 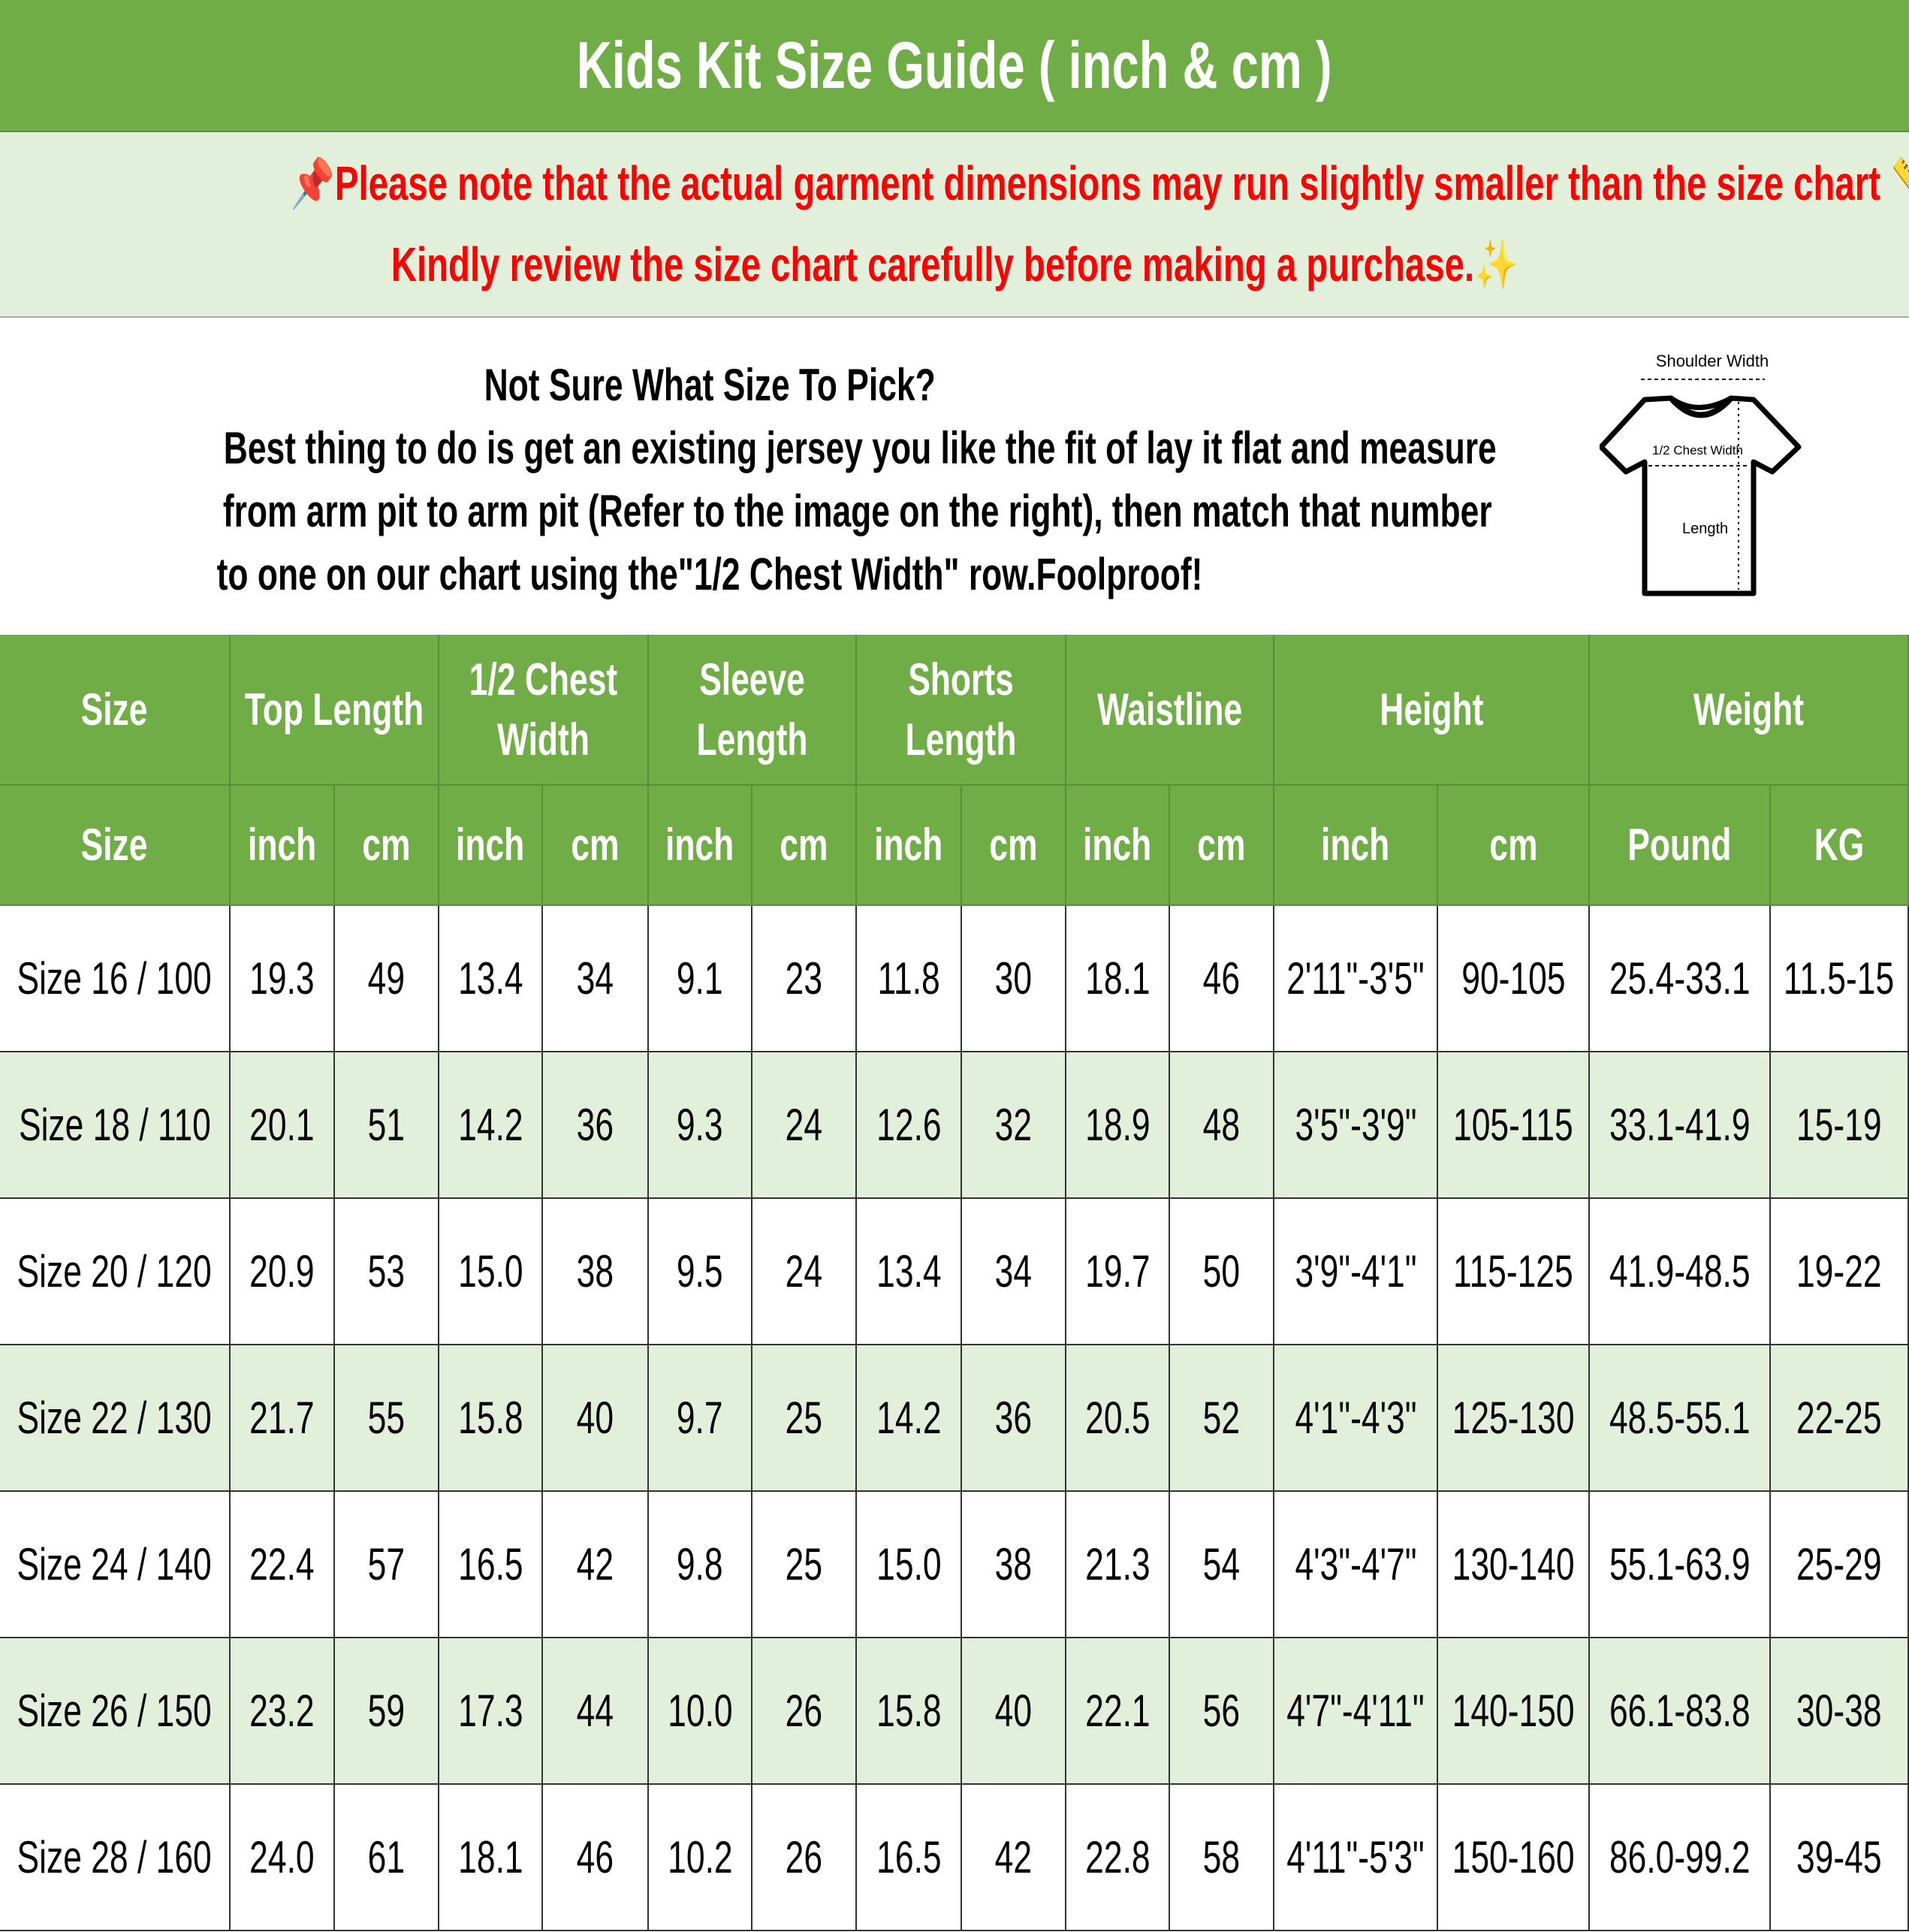 I want to click on table-cell-text: 86.0-99.2, so click(x=1680, y=1856).